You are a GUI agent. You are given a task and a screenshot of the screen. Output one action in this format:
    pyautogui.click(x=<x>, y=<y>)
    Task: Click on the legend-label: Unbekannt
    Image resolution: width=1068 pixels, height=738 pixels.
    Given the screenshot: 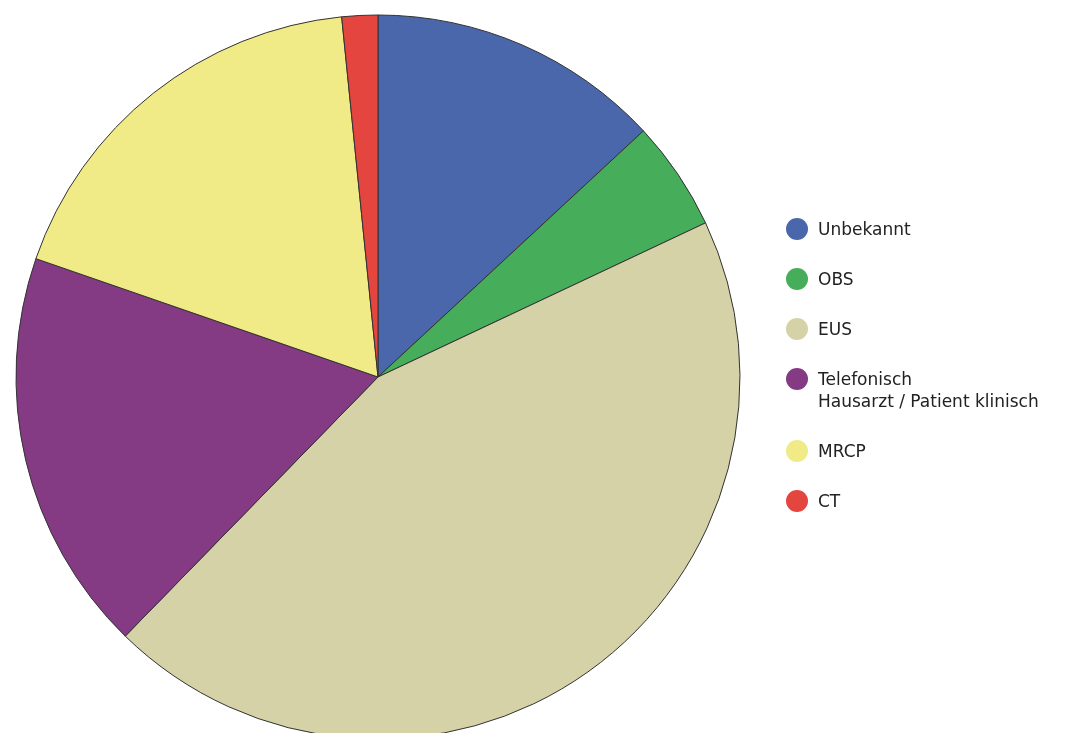 What is the action you would take?
    pyautogui.click(x=864, y=229)
    